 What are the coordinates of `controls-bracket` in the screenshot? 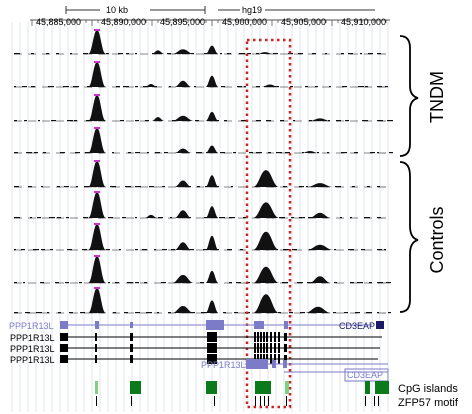 It's located at (409, 237).